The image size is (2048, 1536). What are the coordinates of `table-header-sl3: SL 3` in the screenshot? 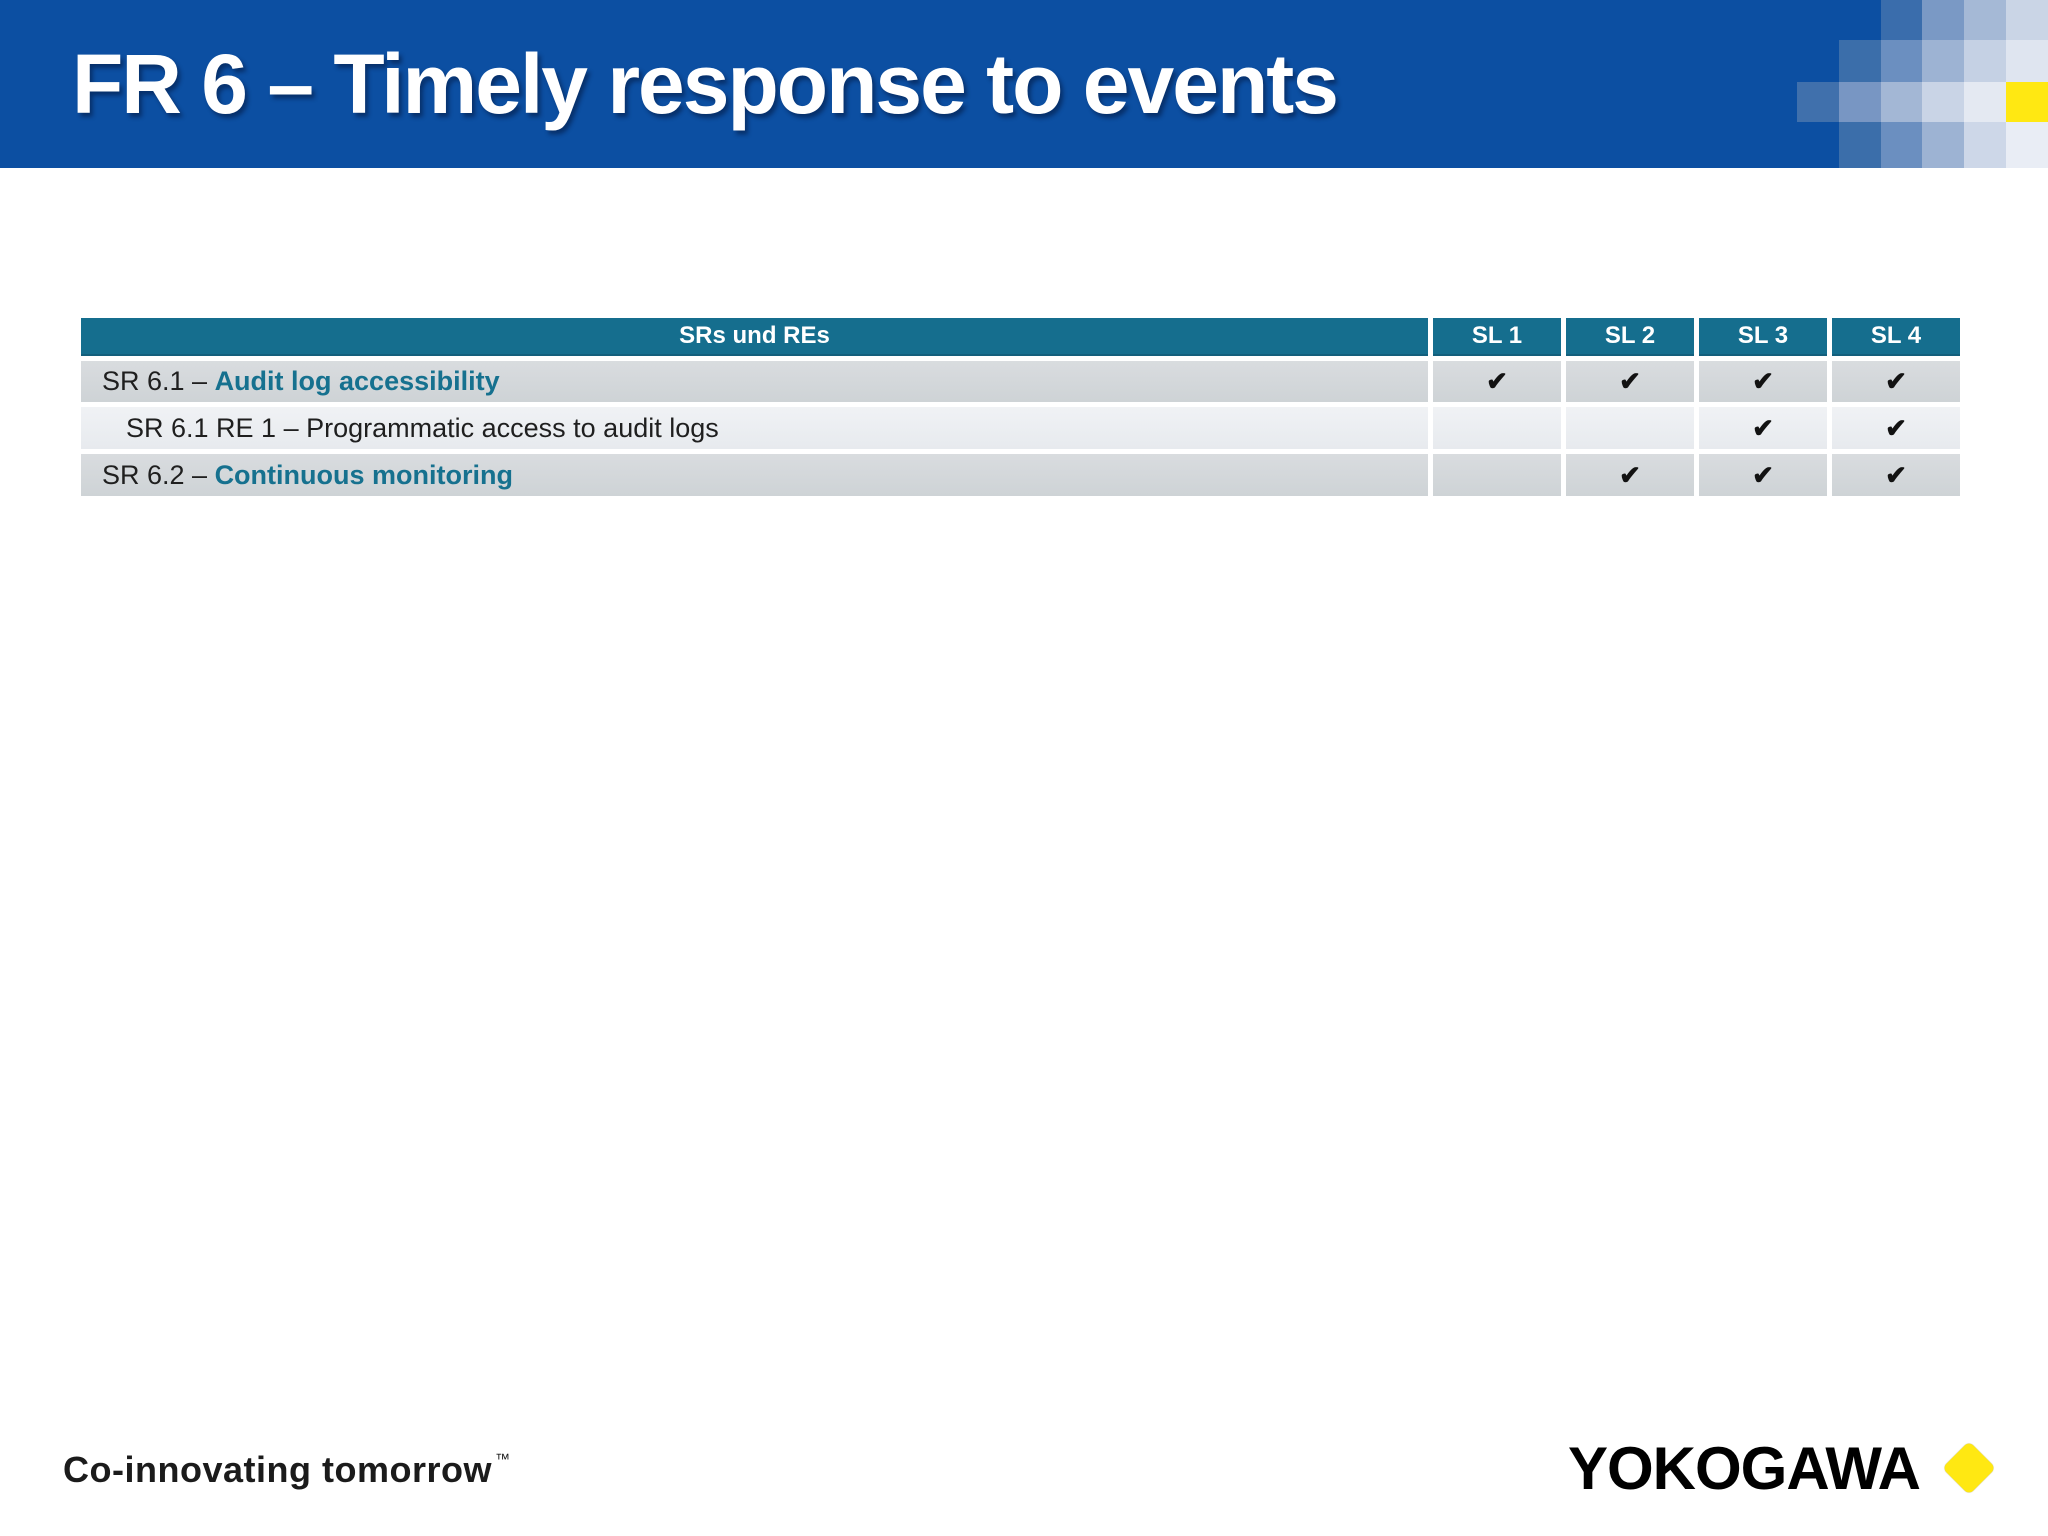 It's located at (1763, 337).